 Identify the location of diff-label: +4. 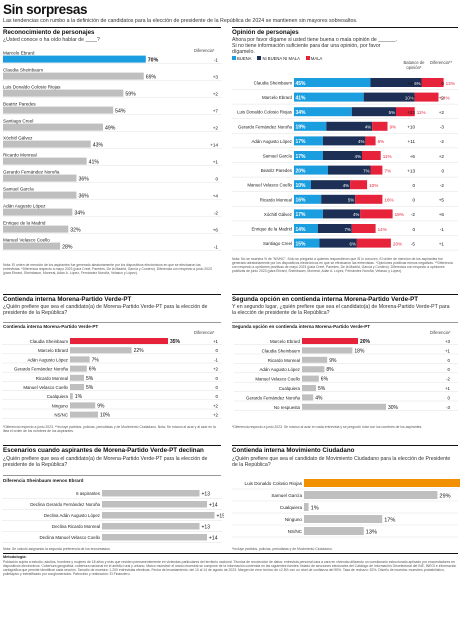
(216, 196).